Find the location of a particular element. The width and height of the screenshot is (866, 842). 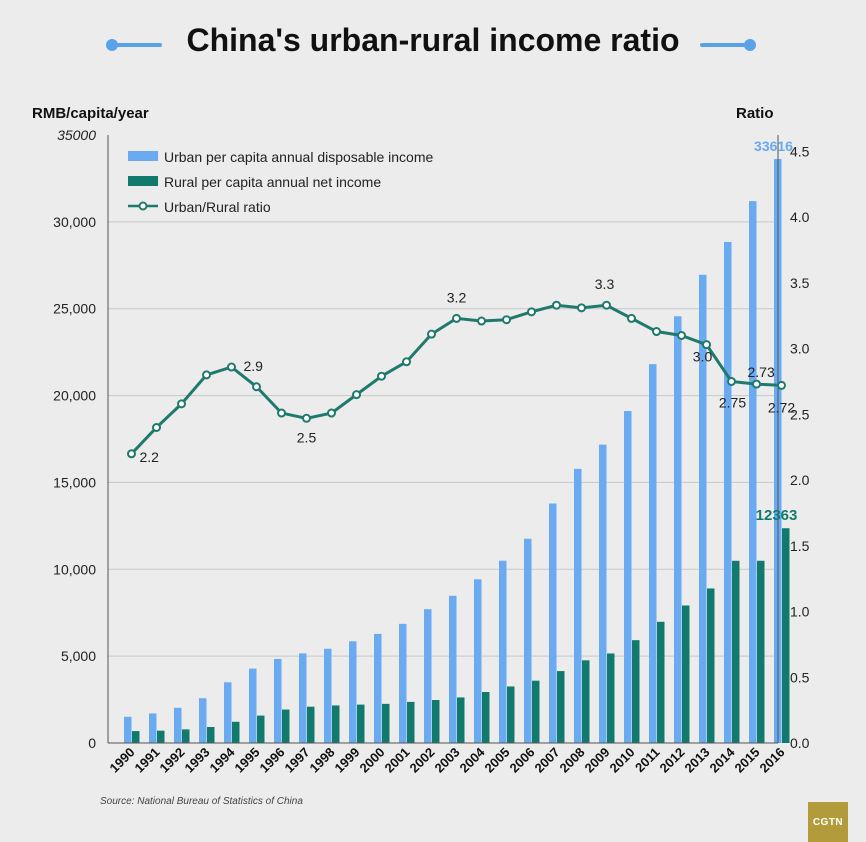

y-left-tick-label: 30,000 is located at coordinates (74, 222).